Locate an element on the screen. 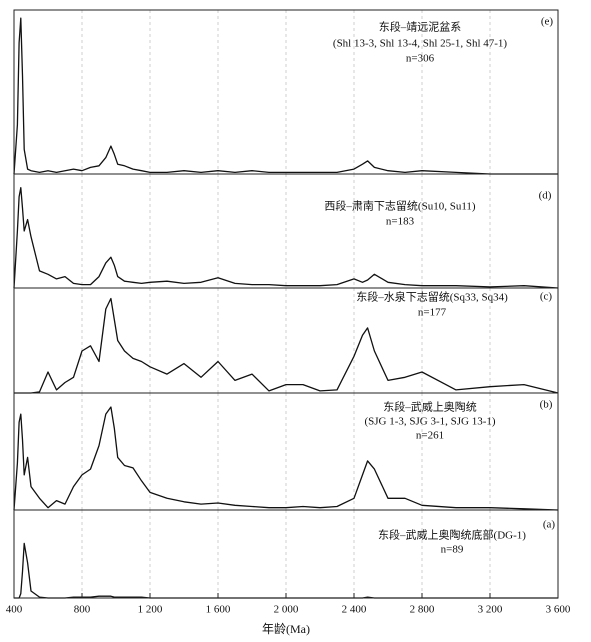 This screenshot has width=591, height=642. x-axis-title: 年龄(Ma) is located at coordinates (286, 629).